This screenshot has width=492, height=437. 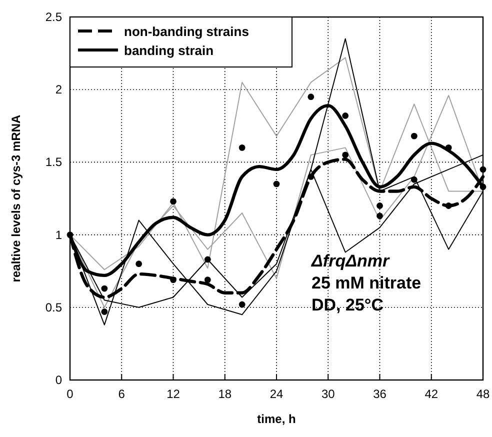 I want to click on legend-label: non-banding strains, so click(x=186, y=31).